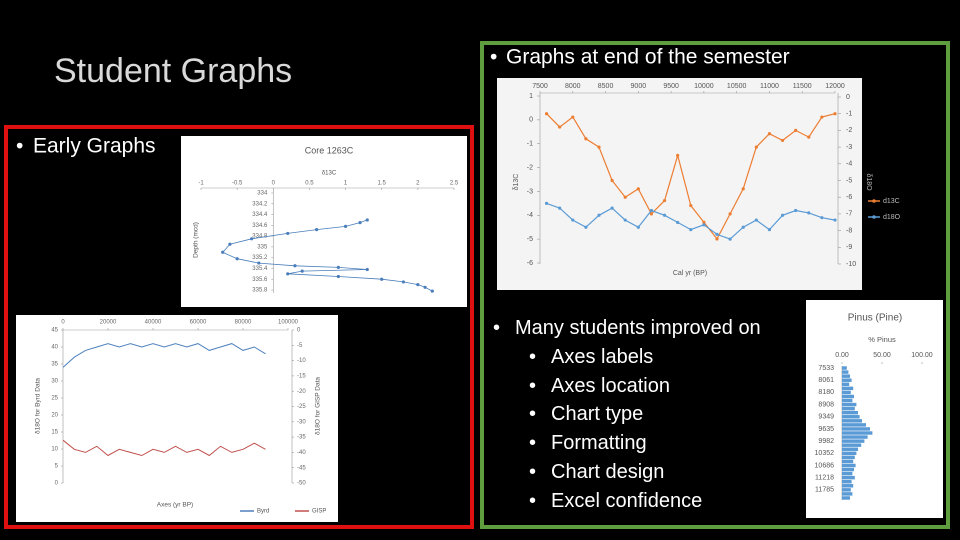 The image size is (960, 540). What do you see at coordinates (704, 86) in the screenshot?
I see `x-tick-label: 10000` at bounding box center [704, 86].